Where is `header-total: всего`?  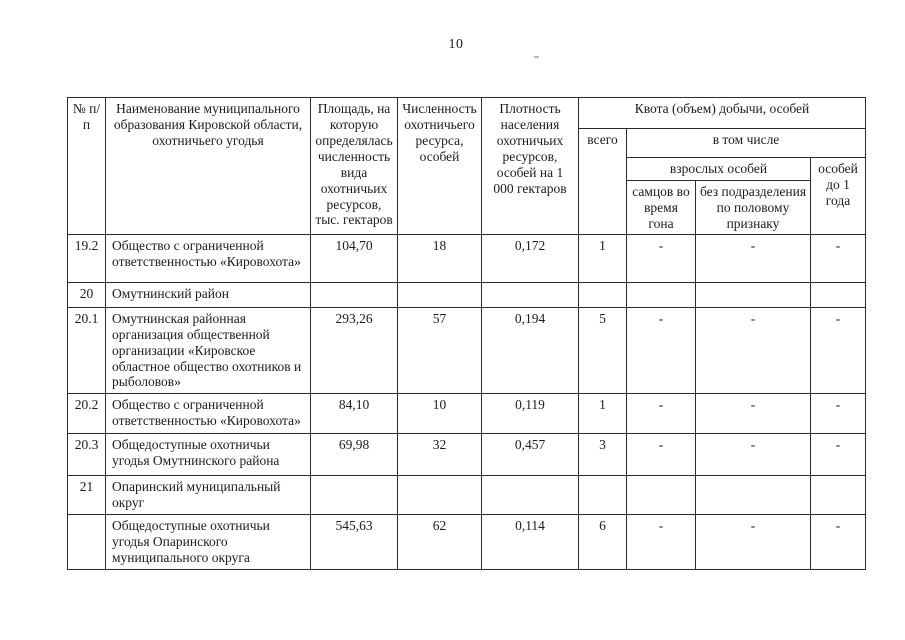
header-total: всего is located at coordinates (602, 181).